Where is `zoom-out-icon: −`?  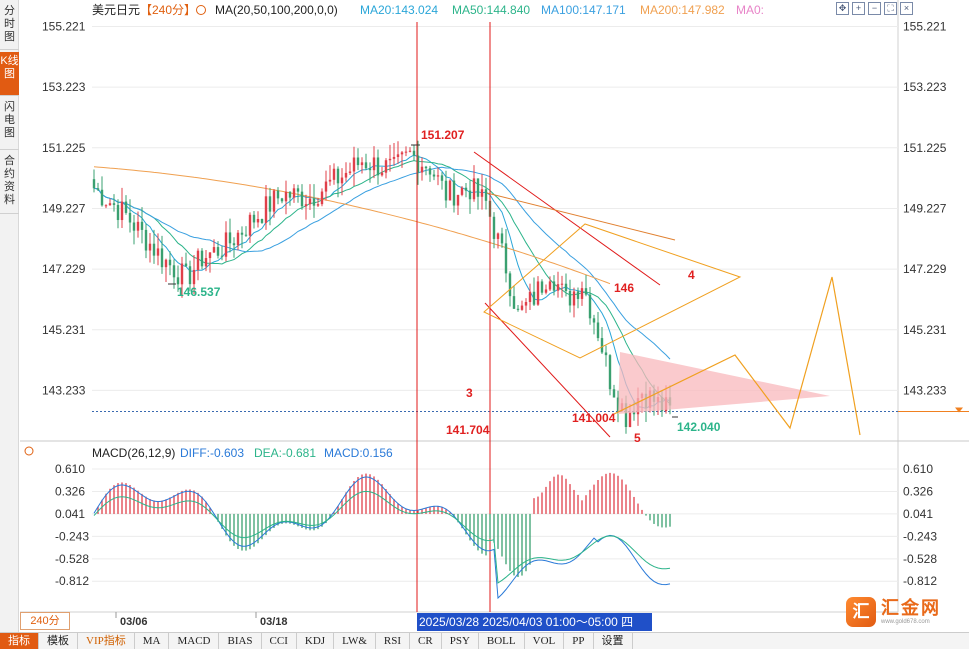 zoom-out-icon: − is located at coordinates (874, 8).